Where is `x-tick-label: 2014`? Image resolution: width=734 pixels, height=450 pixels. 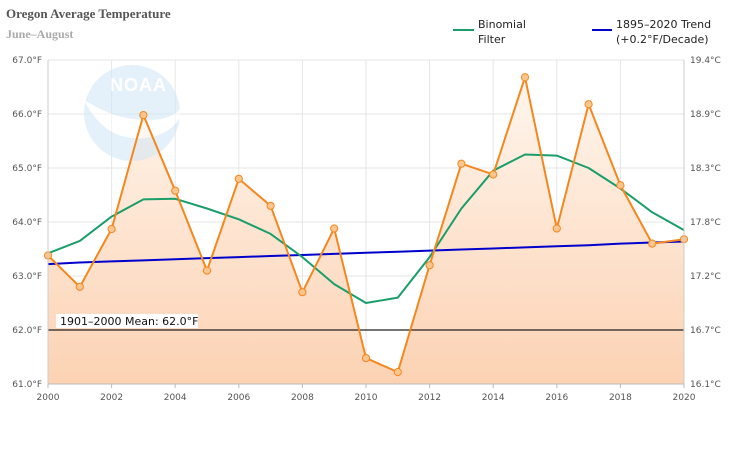 x-tick-label: 2014 is located at coordinates (493, 398).